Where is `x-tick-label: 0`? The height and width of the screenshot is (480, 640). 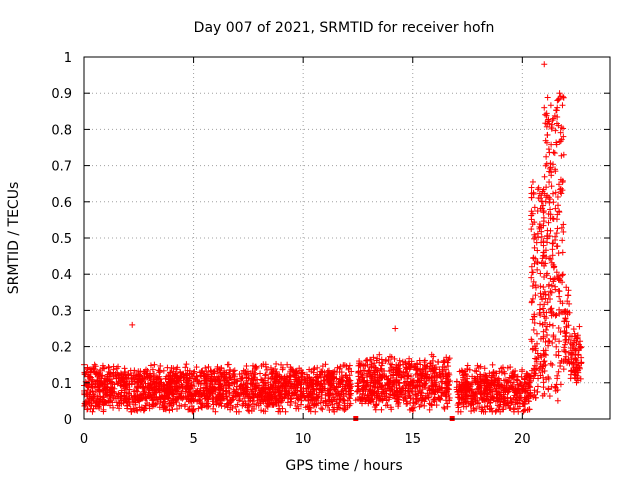
x-tick-label: 0 is located at coordinates (84, 439).